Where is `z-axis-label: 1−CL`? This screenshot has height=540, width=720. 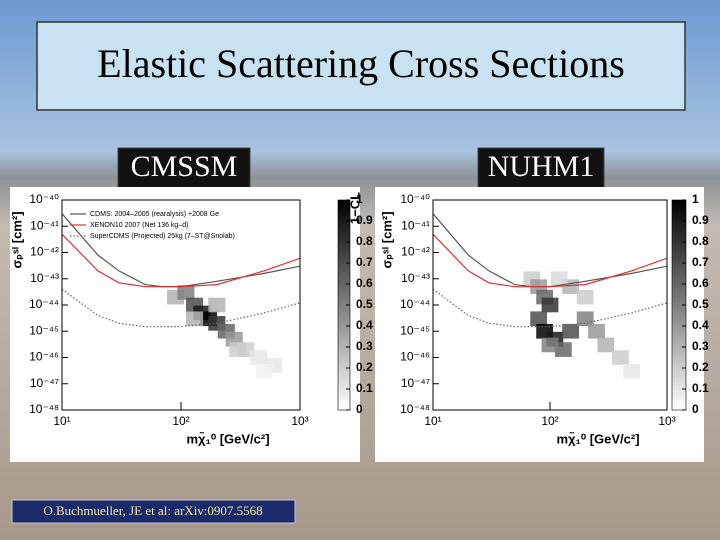 z-axis-label: 1−CL is located at coordinates (354, 208).